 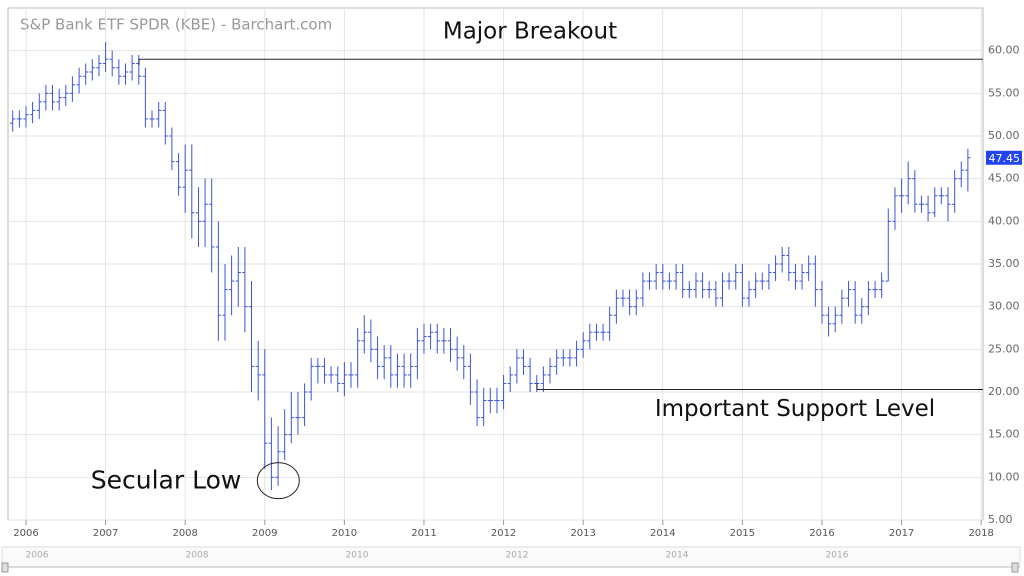 What do you see at coordinates (184, 533) in the screenshot?
I see `x-tick-label: 2008` at bounding box center [184, 533].